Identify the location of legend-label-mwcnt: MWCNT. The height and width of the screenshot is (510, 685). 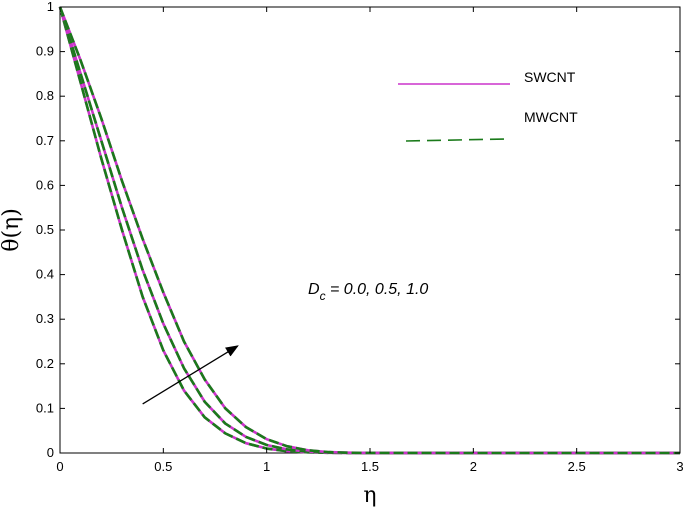
(551, 117).